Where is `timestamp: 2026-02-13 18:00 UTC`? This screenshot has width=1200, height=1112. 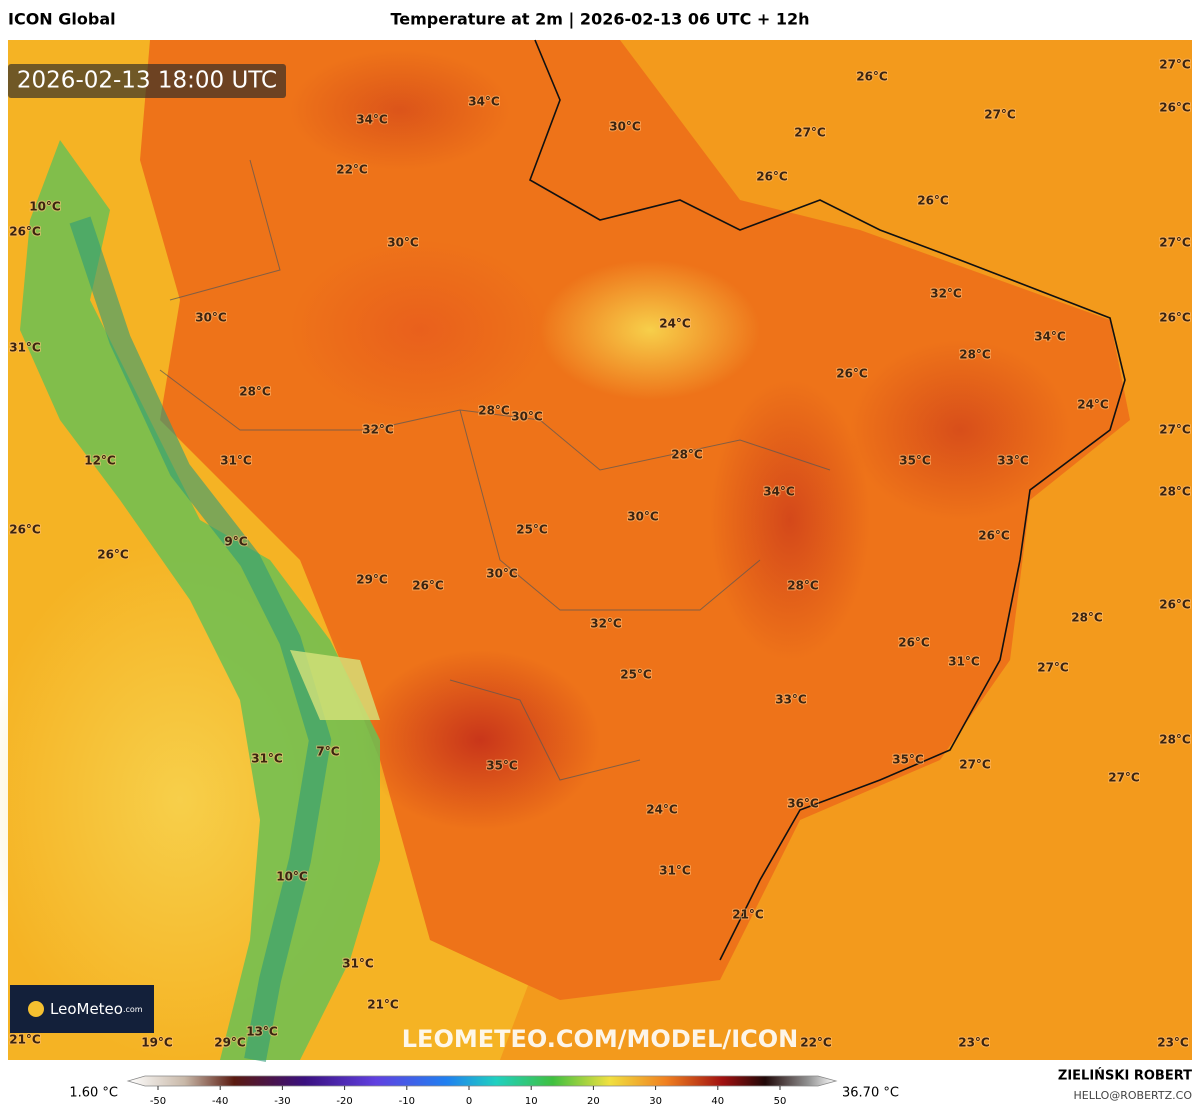
timestamp: 2026-02-13 18:00 UTC is located at coordinates (147, 81).